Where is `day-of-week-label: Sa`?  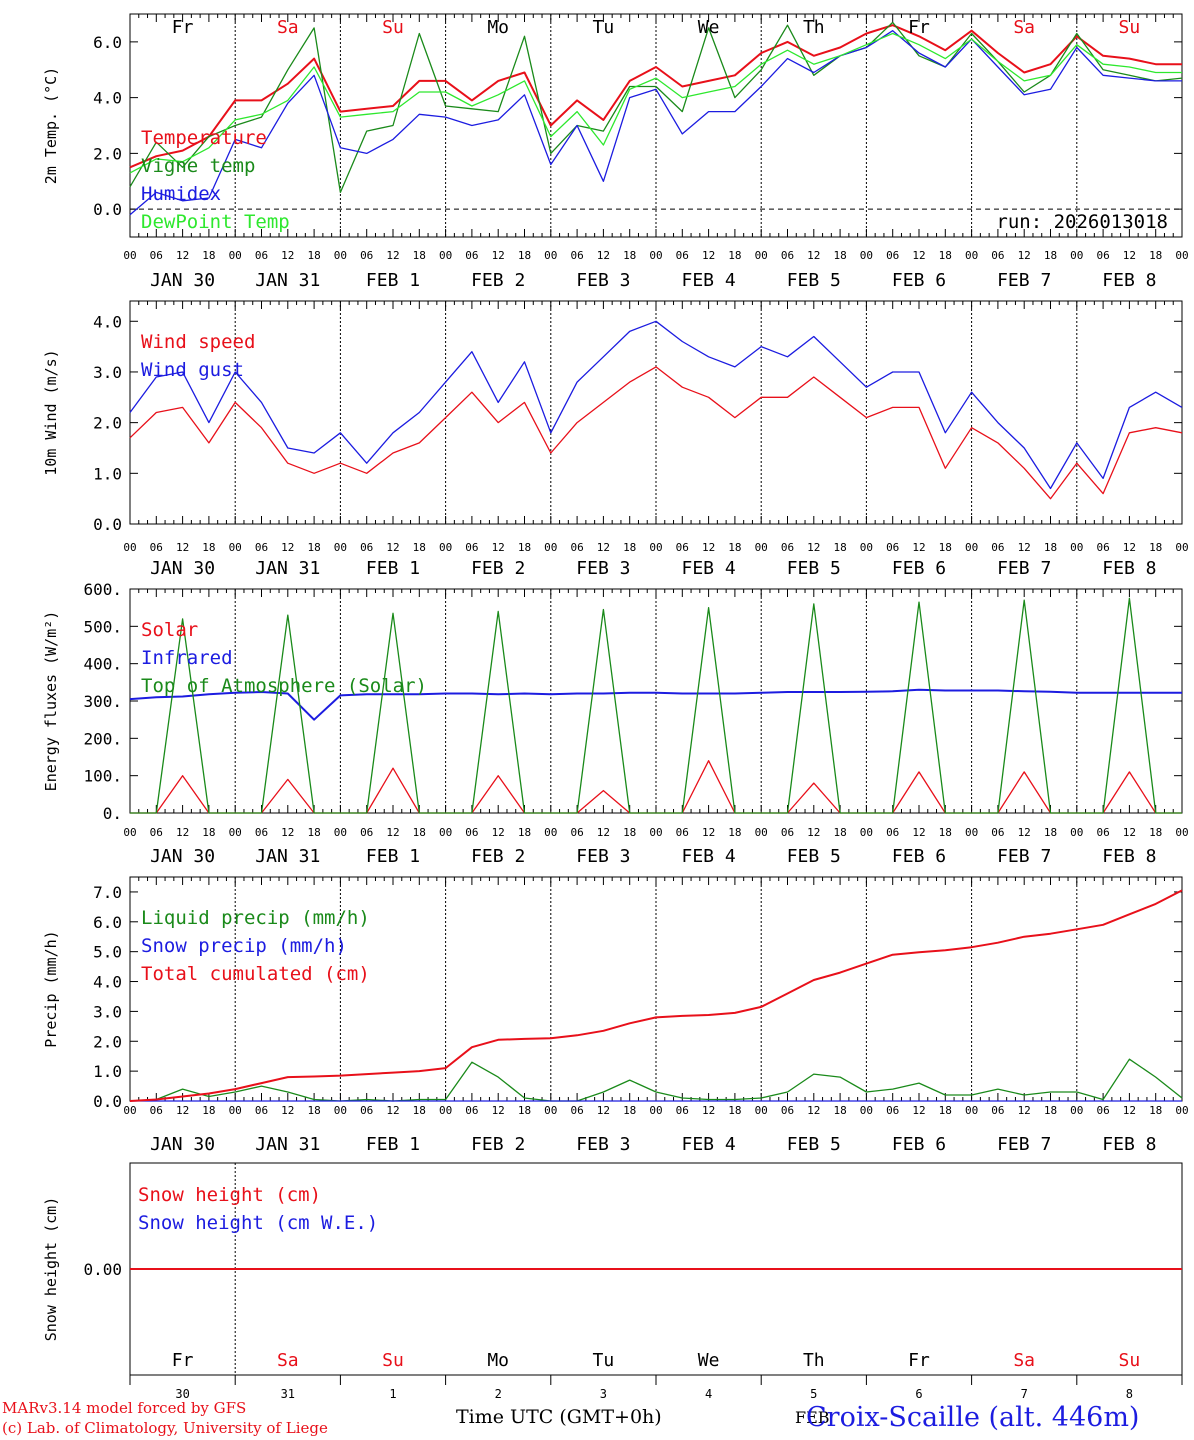
day-of-week-label: Sa is located at coordinates (1024, 27).